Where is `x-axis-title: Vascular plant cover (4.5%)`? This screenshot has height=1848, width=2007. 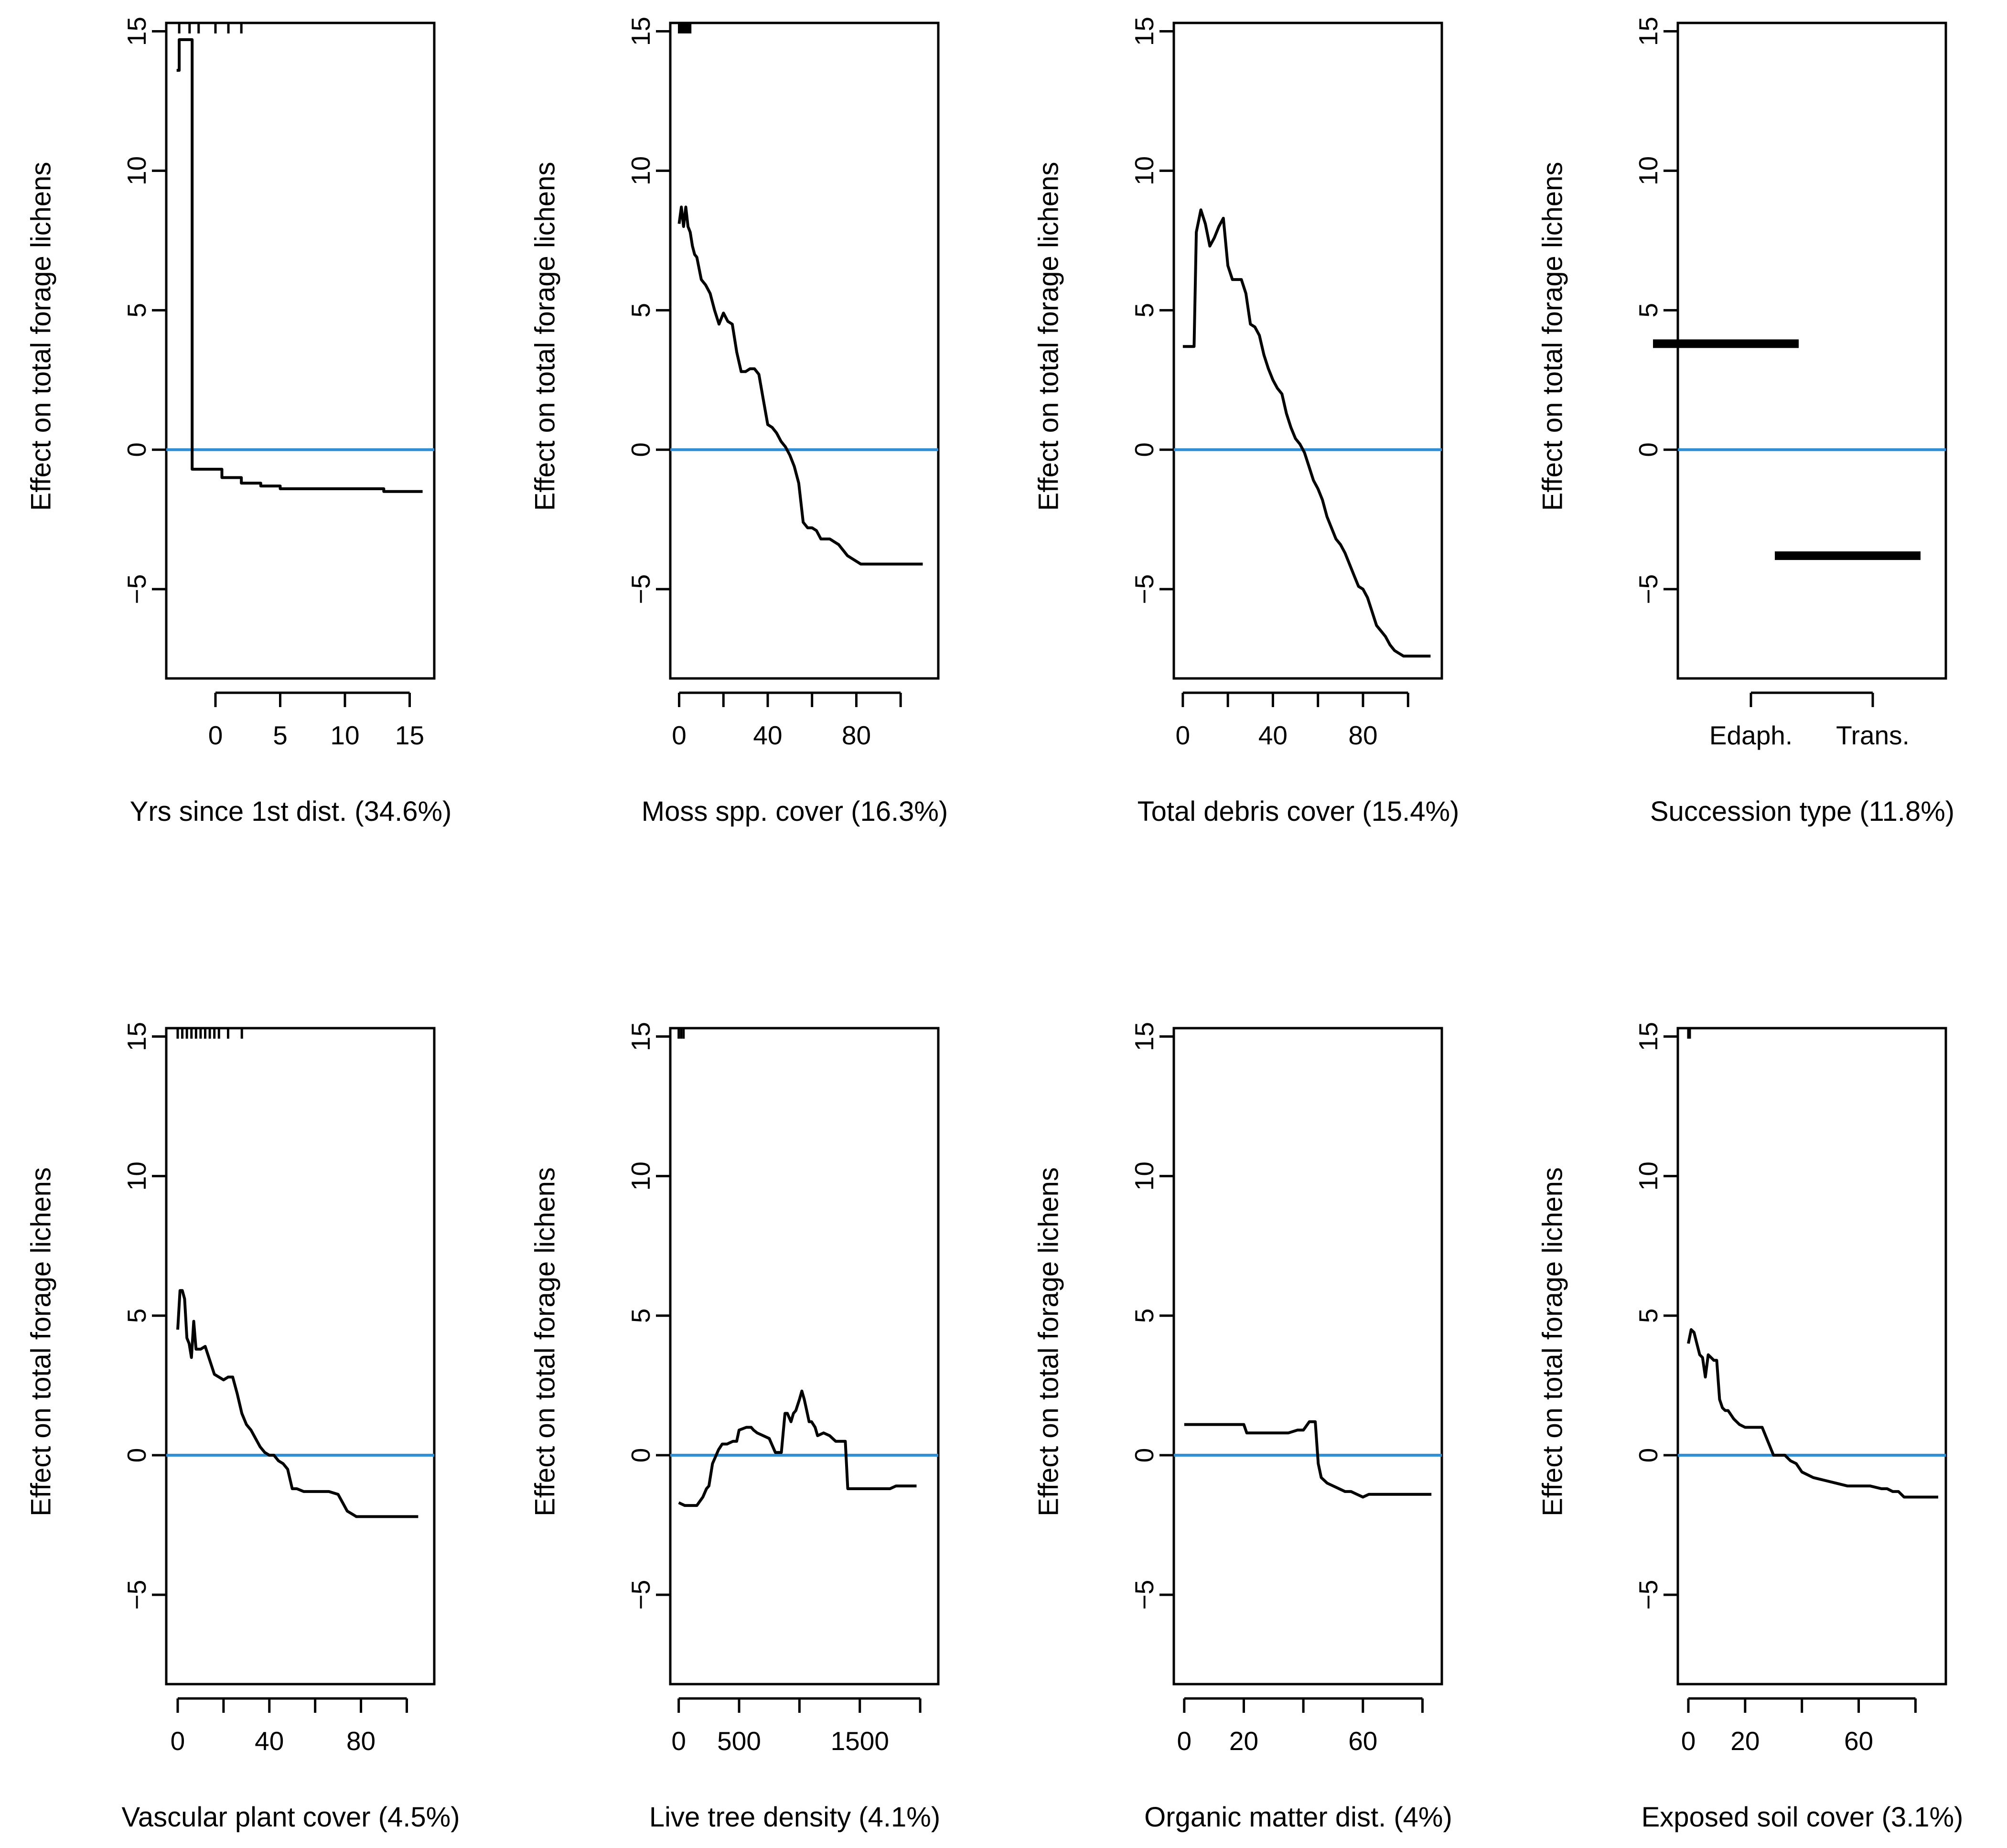
x-axis-title: Vascular plant cover (4.5%) is located at coordinates (290, 1817).